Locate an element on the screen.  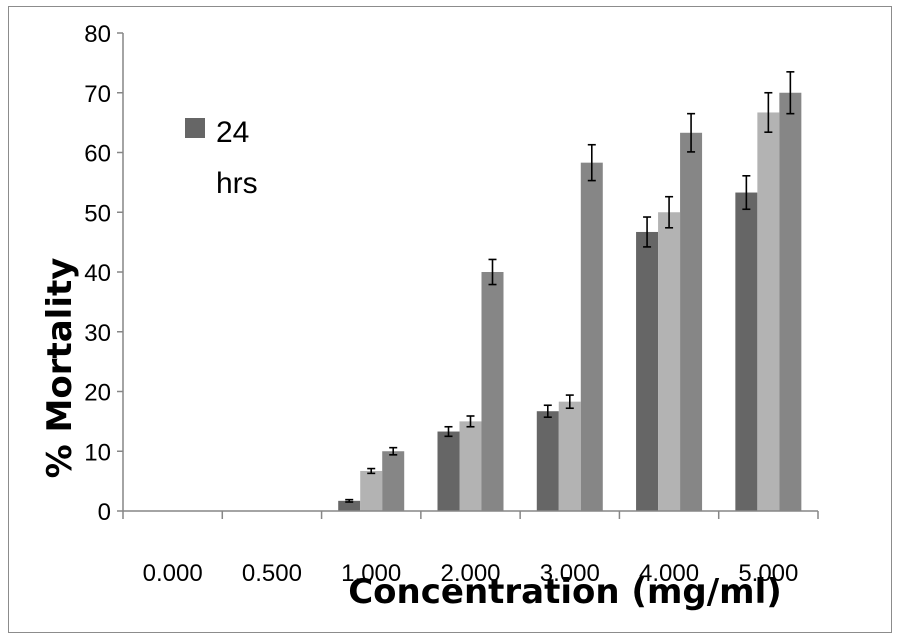
y-tick-label: 50 is located at coordinates (97, 213).